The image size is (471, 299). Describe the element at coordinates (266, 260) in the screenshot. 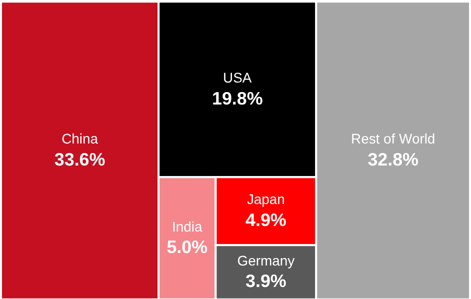

I see `category-label: Germany` at that location.